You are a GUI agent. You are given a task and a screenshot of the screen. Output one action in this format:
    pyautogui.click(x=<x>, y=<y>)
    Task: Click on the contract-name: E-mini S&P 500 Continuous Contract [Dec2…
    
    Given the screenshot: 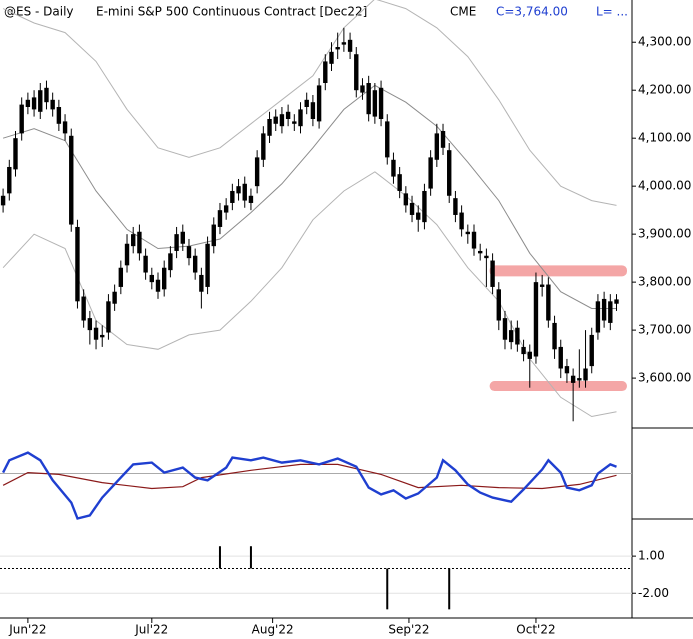 What is the action you would take?
    pyautogui.click(x=231, y=12)
    